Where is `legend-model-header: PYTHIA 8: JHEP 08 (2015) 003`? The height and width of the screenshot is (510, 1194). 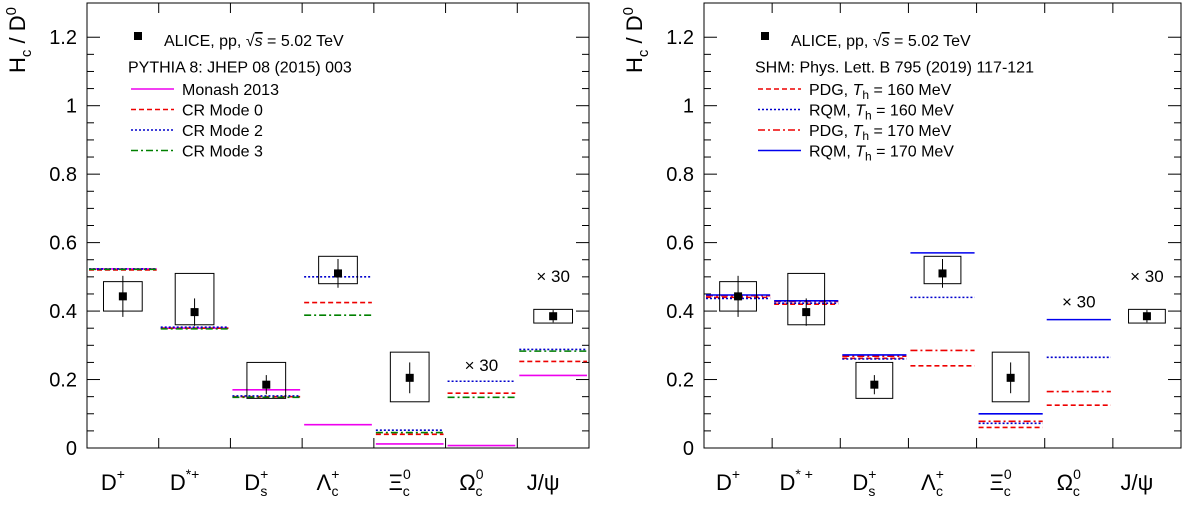 legend-model-header: PYTHIA 8: JHEP 08 (2015) 003 is located at coordinates (240, 68).